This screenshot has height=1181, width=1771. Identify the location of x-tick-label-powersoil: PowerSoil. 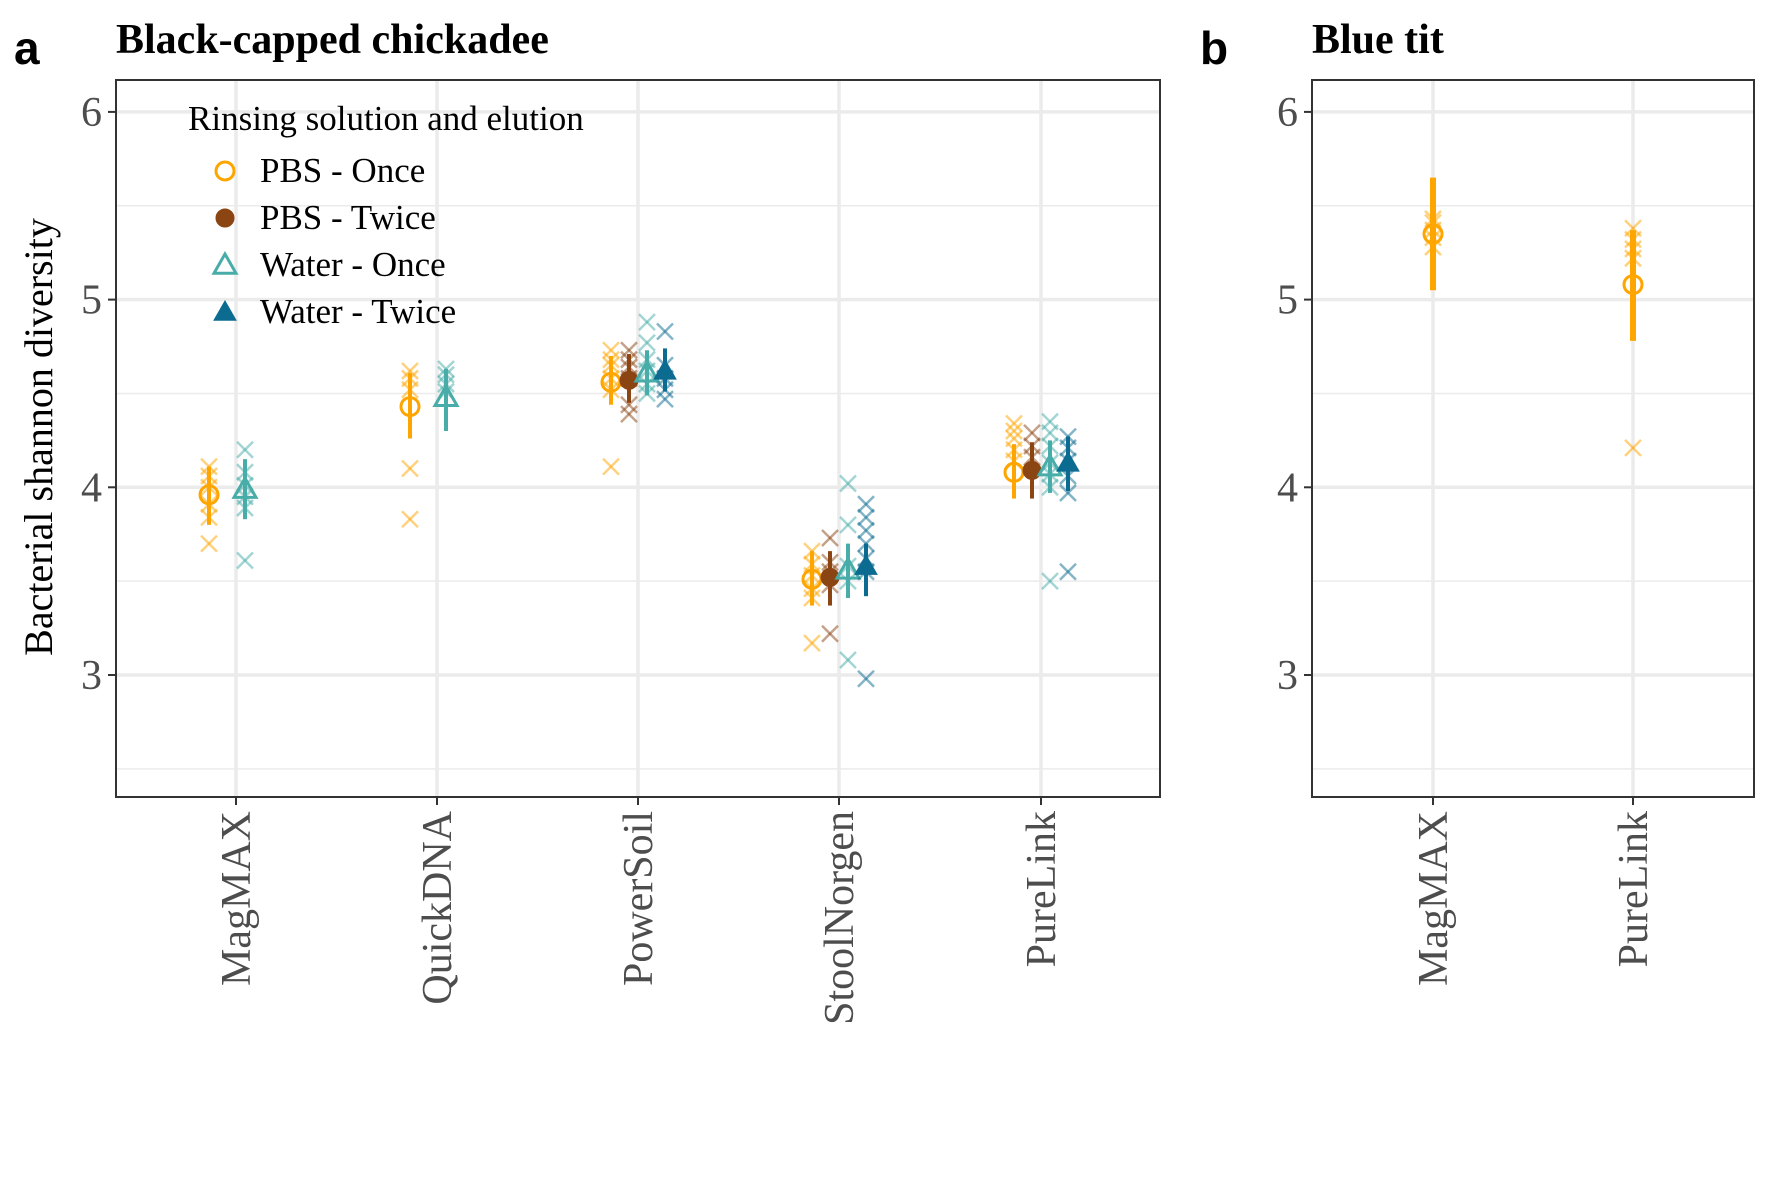
(639, 898).